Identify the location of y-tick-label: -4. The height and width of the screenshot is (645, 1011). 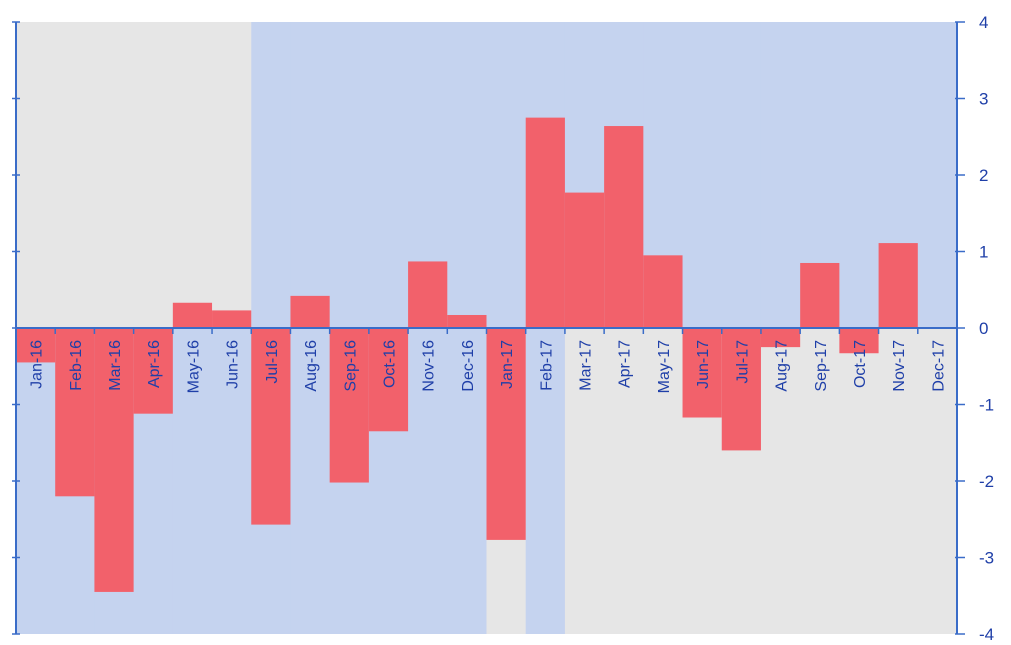
(986, 634).